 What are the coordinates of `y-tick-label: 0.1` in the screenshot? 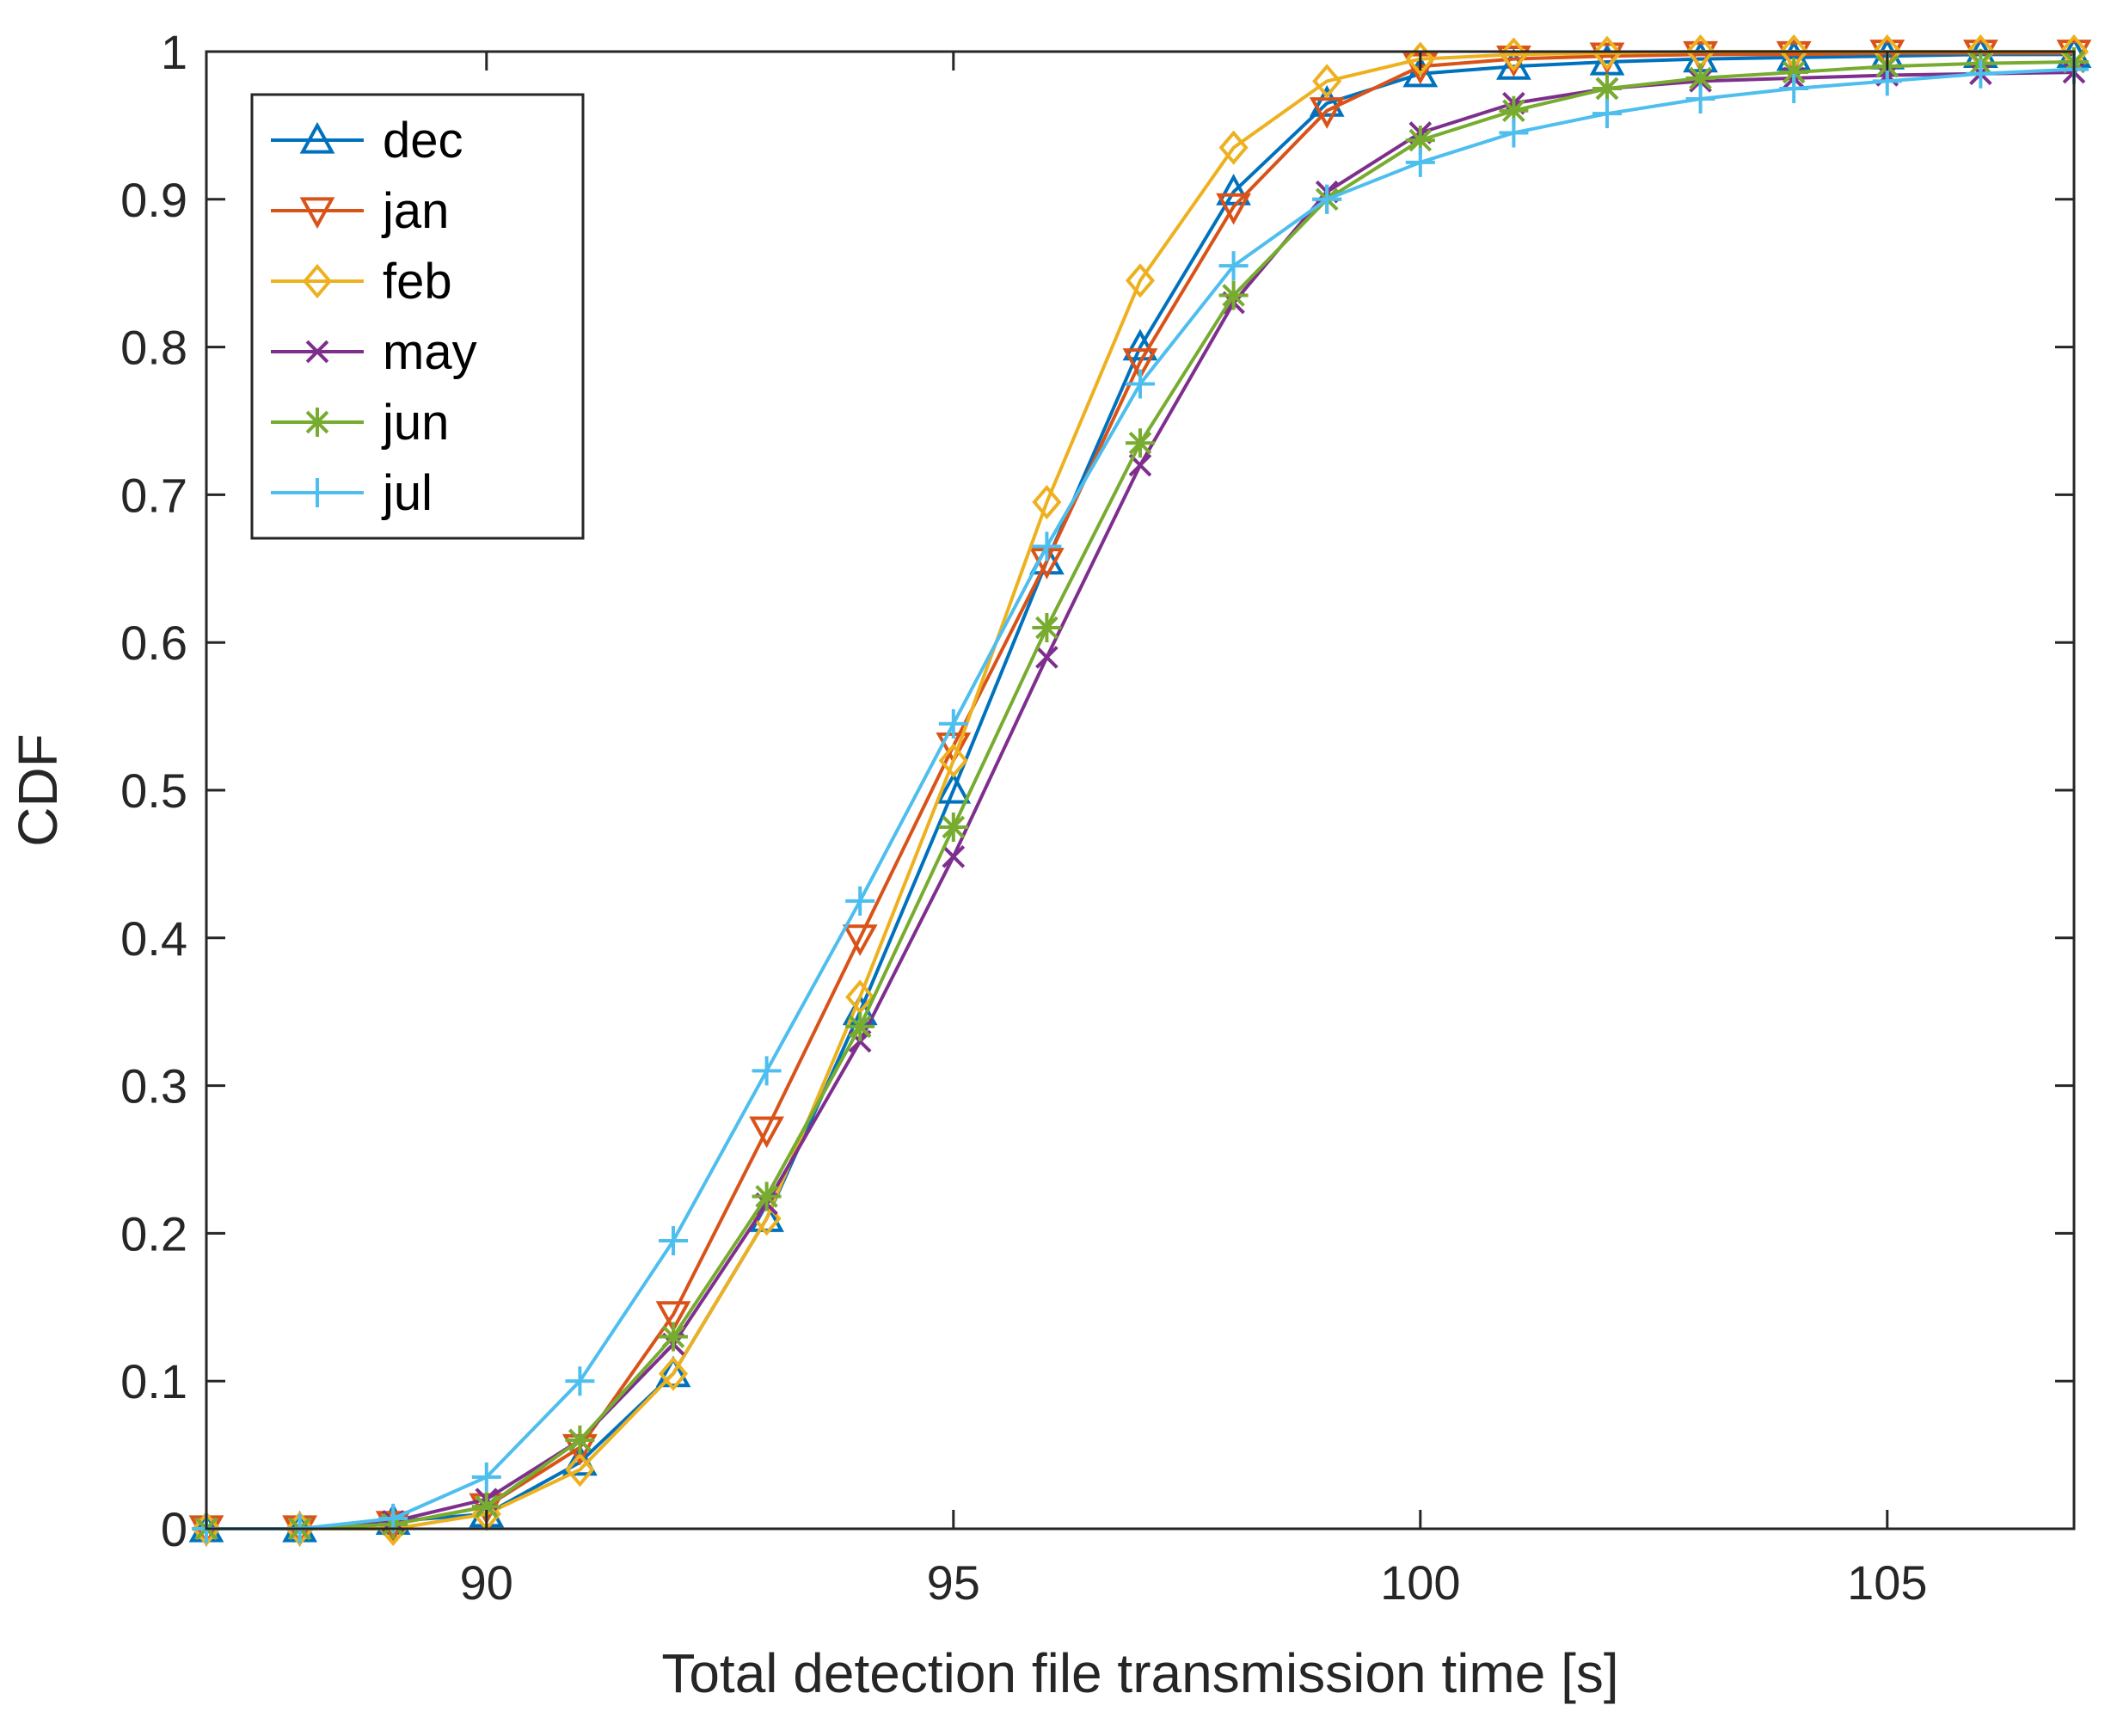 It's located at (153, 1381).